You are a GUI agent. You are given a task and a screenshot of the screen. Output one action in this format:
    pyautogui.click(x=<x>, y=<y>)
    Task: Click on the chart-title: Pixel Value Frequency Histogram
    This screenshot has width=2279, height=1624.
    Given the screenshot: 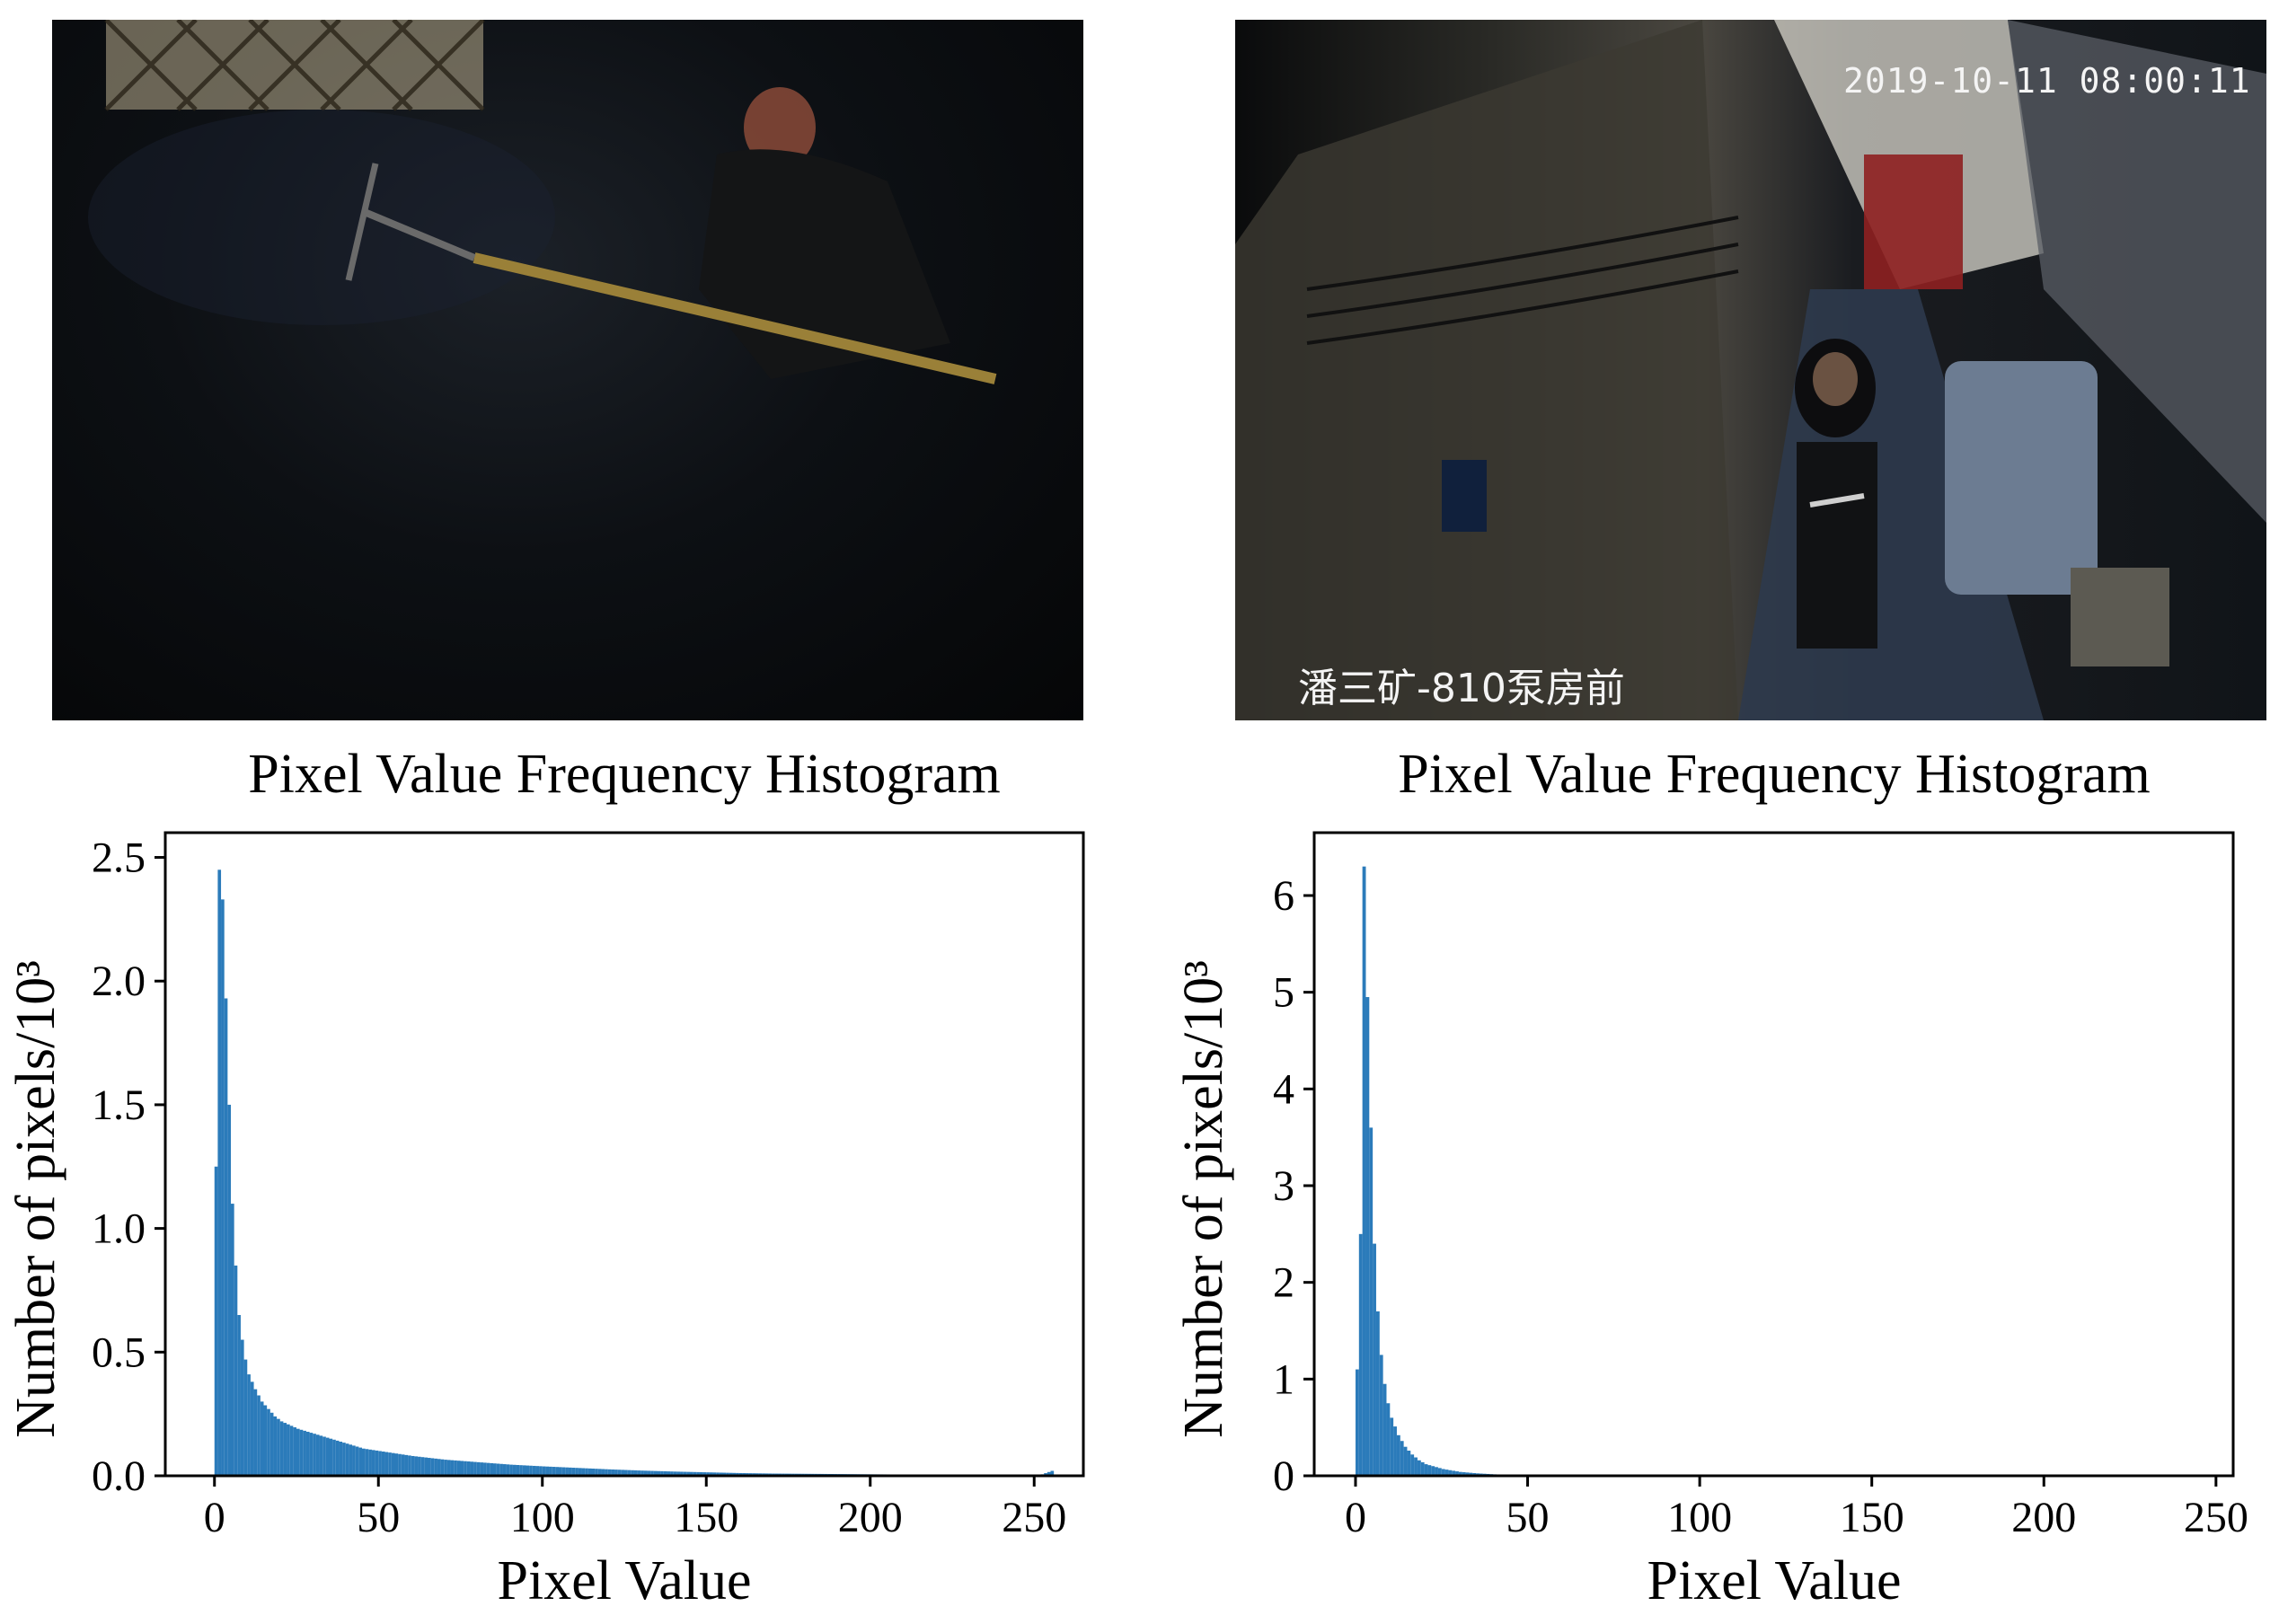 What is the action you would take?
    pyautogui.click(x=1774, y=775)
    